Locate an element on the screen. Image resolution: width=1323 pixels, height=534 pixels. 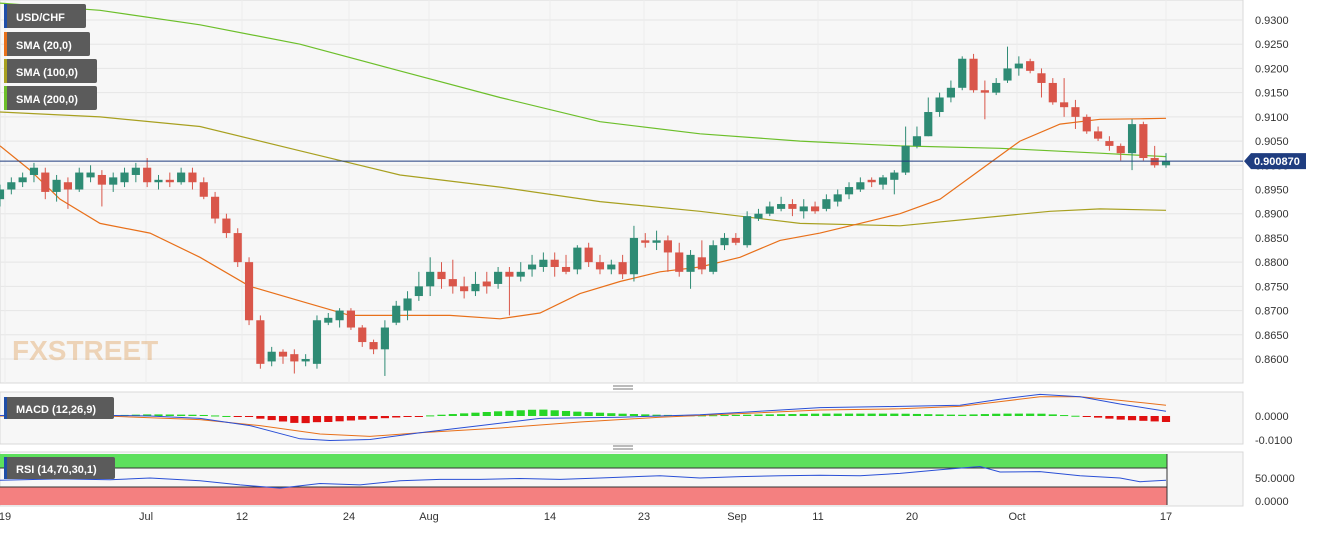
legend-sma200: SMA (200,0) is located at coordinates (50, 98).